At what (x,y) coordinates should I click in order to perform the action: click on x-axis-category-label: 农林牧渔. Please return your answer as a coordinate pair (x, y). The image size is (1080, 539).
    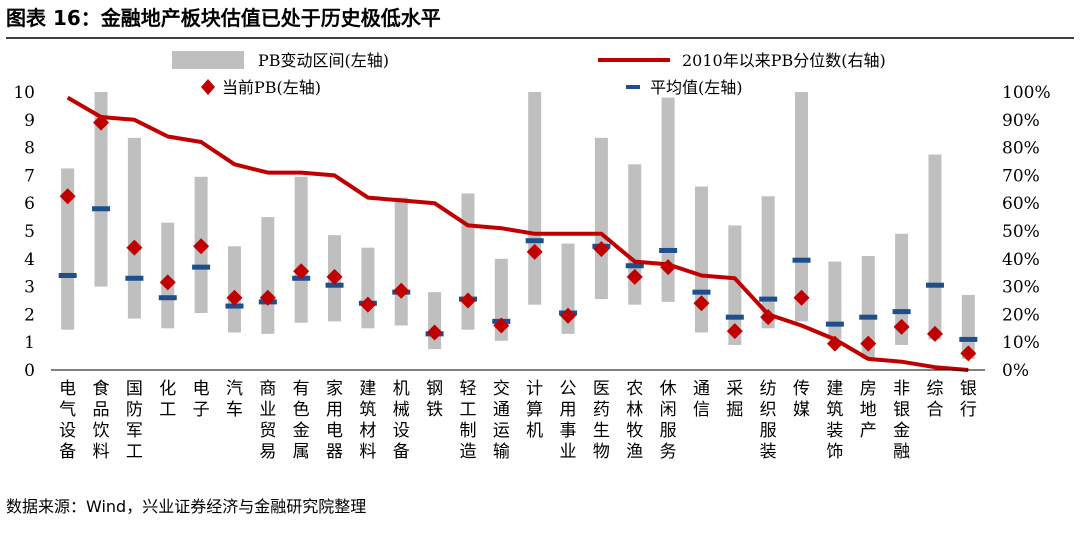
    Looking at the image, I should click on (634, 420).